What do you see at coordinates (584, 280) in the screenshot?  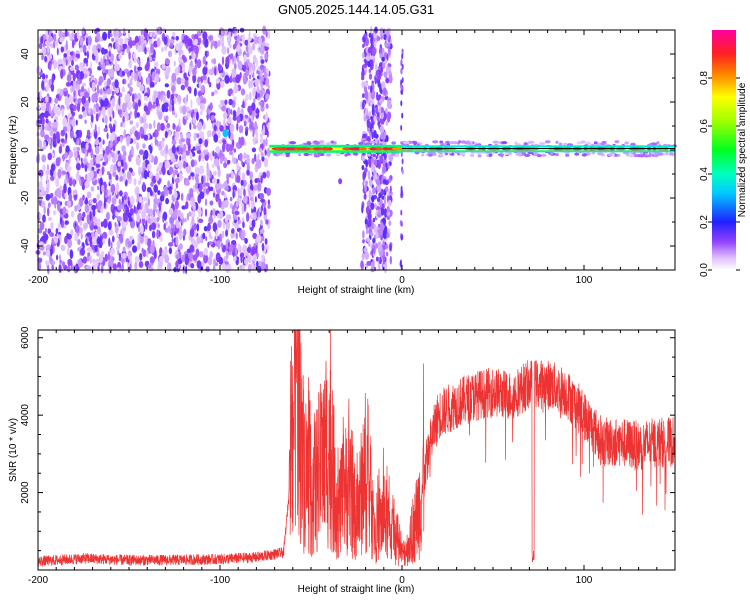 I see `x-tick-label: 100` at bounding box center [584, 280].